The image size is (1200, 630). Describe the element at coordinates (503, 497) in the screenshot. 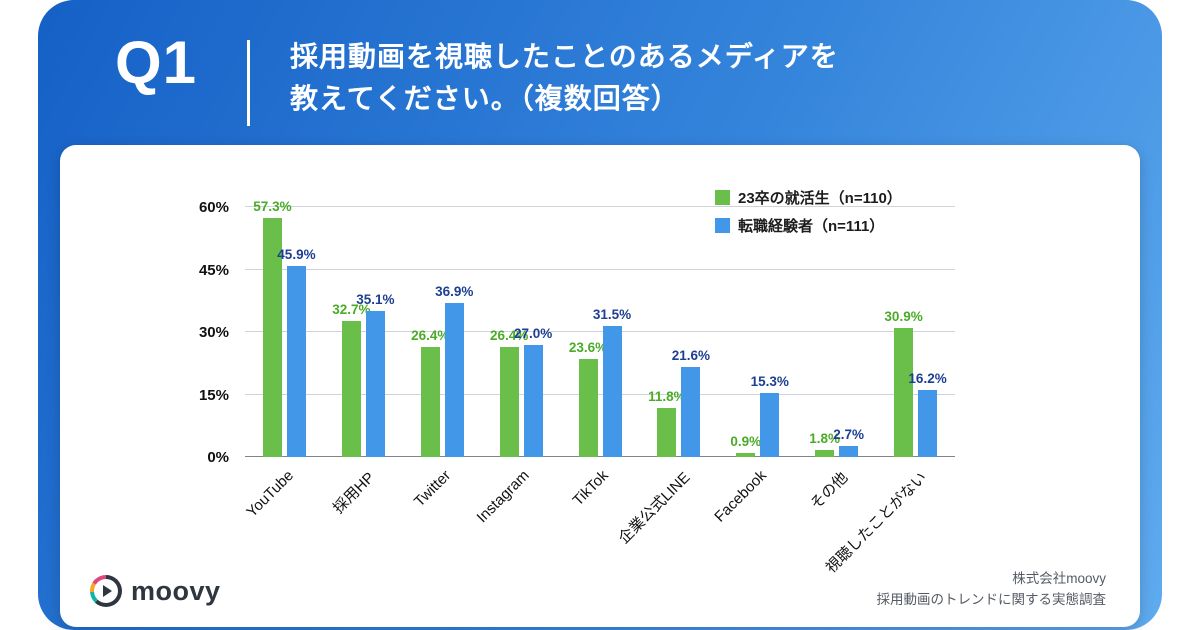

I see `category-label: Instagram` at that location.